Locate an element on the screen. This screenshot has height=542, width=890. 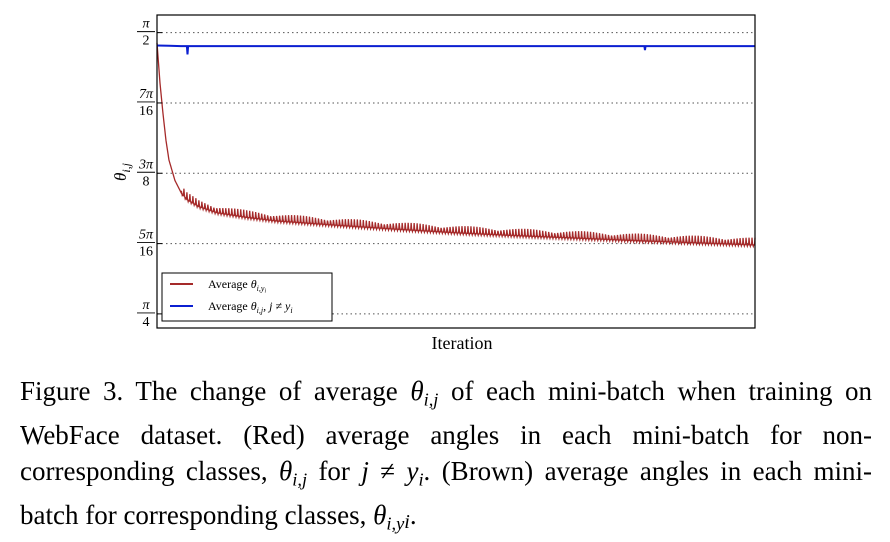
legend-box is located at coordinates (247, 297).